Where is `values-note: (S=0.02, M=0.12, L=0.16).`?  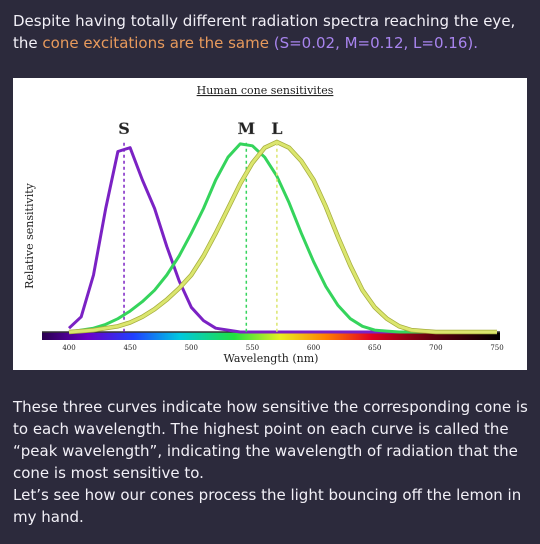 values-note: (S=0.02, M=0.12, L=0.16). is located at coordinates (373, 43).